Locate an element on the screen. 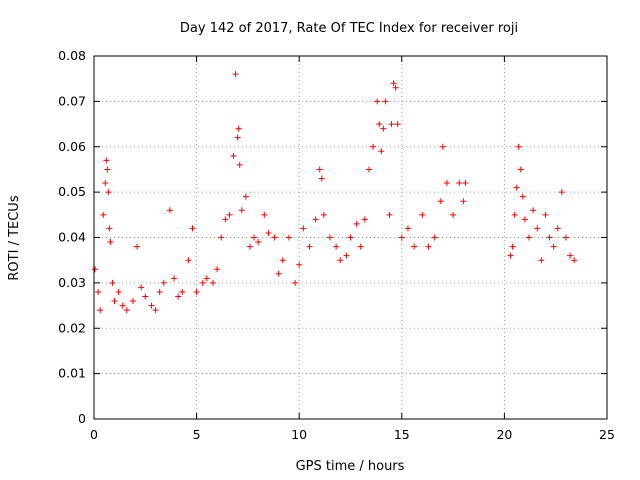 This screenshot has width=640, height=480. y-tick-label: 0.04 is located at coordinates (72, 237).